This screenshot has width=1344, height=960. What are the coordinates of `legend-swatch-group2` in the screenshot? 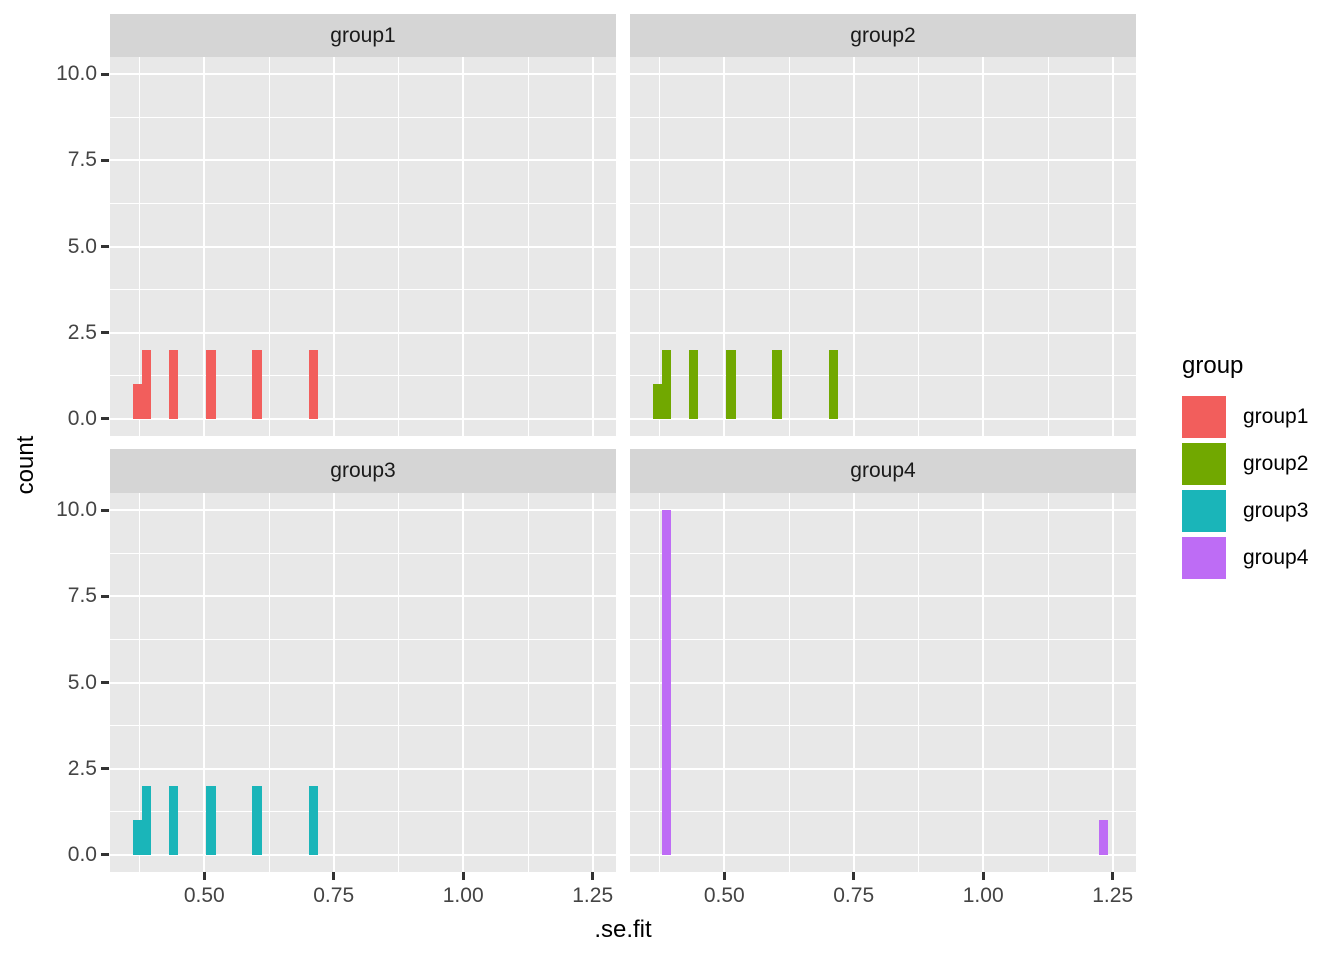 It's located at (1204, 464).